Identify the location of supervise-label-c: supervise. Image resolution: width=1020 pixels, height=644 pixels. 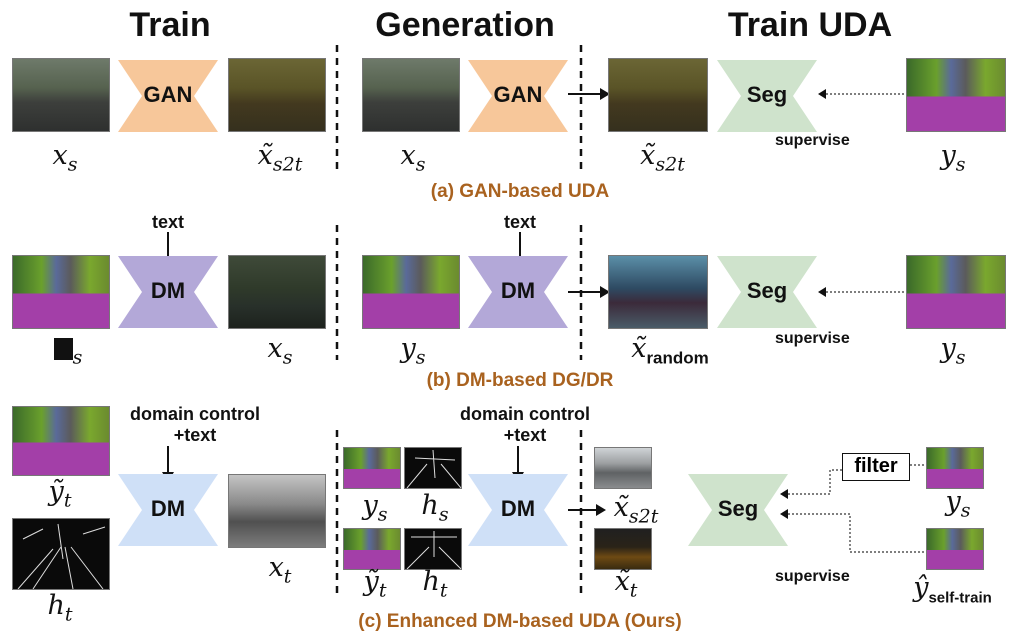
(812, 576).